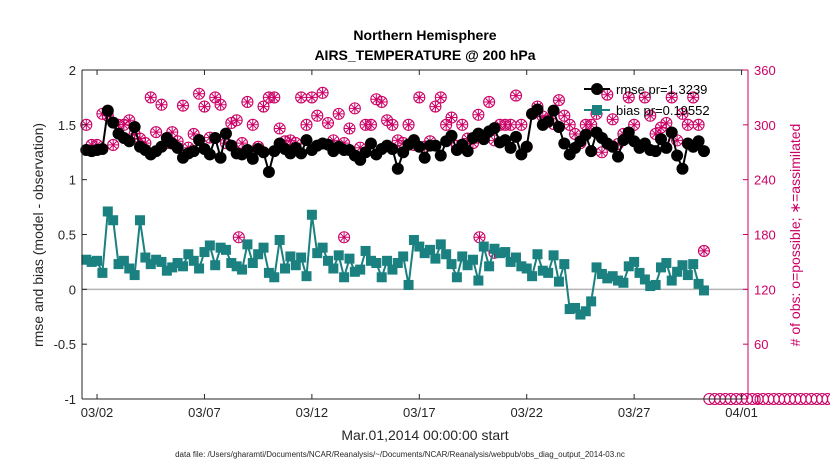  What do you see at coordinates (597, 110) in the screenshot?
I see `legend-bias-marker` at bounding box center [597, 110].